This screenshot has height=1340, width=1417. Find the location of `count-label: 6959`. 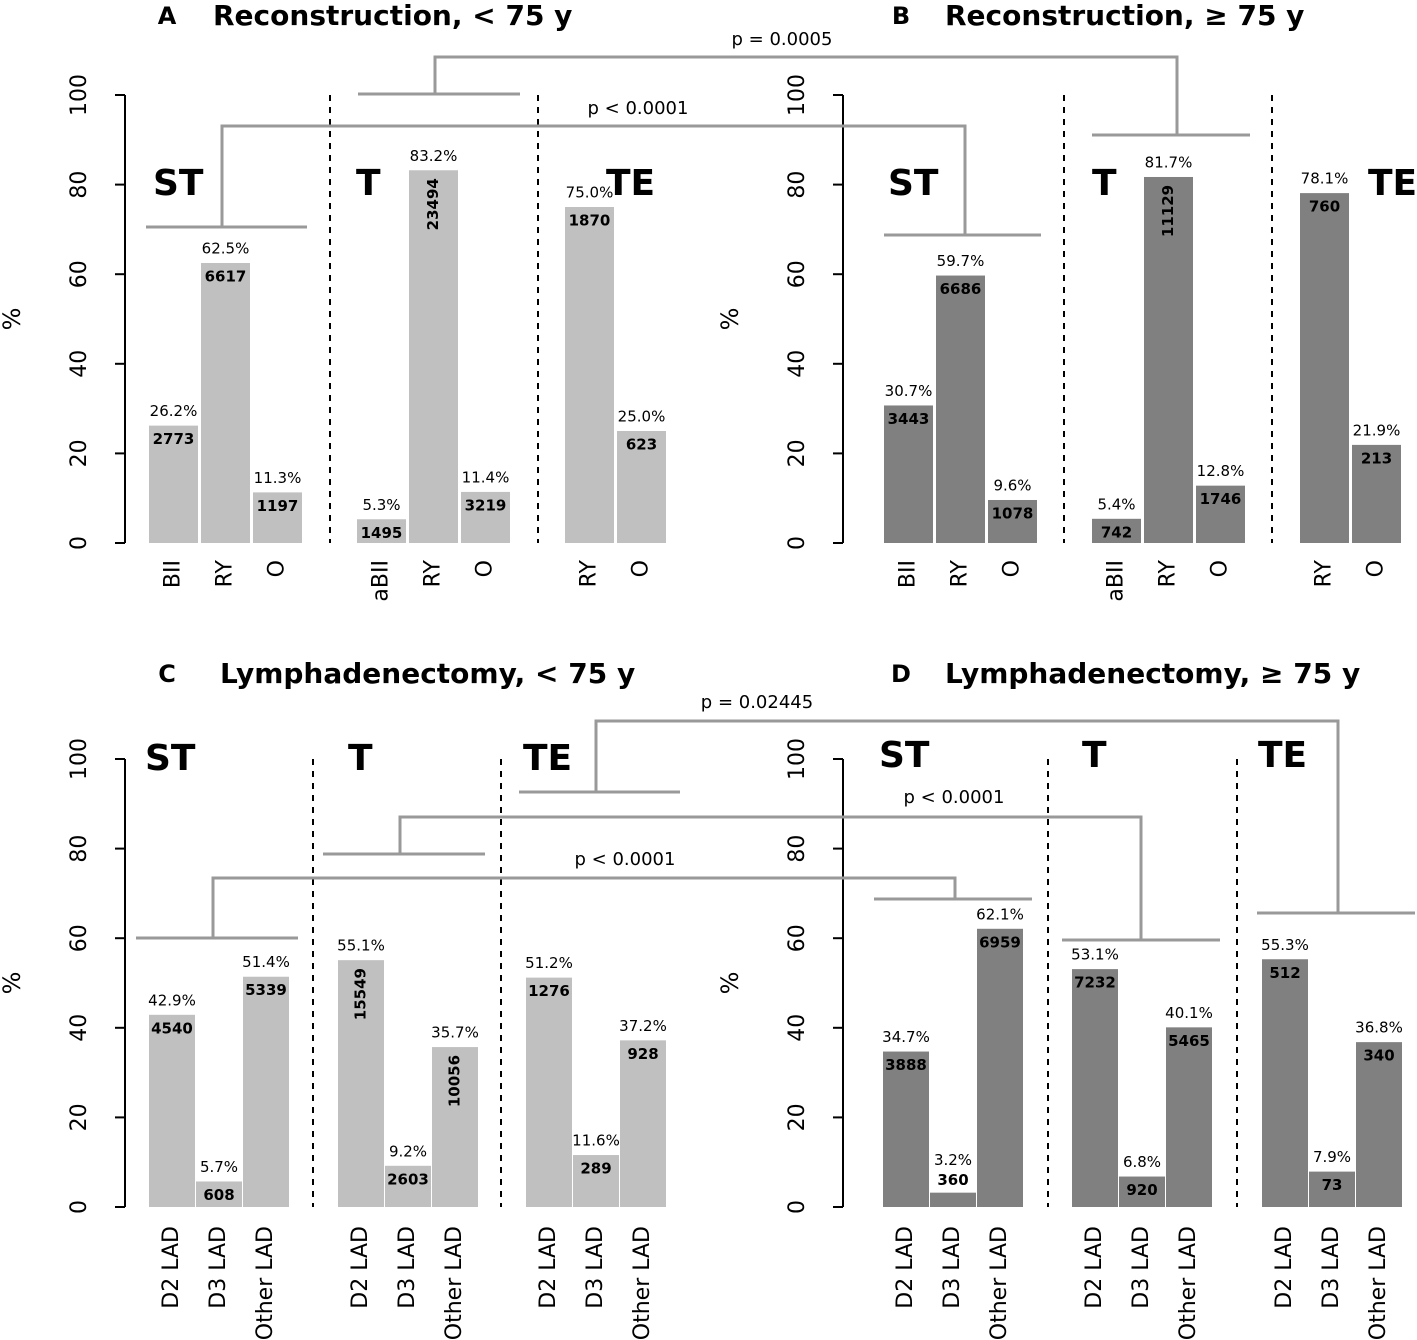

count-label: 6959 is located at coordinates (1000, 942).